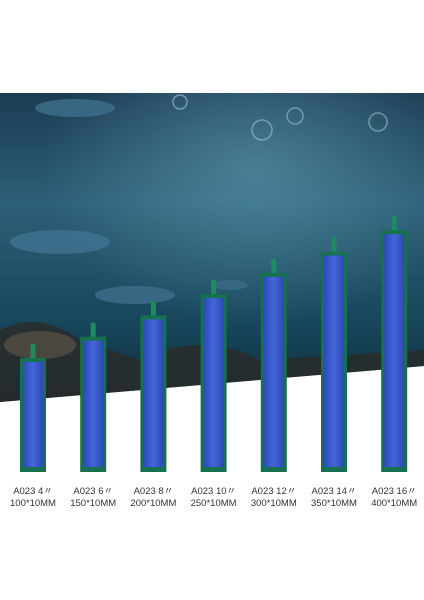  Describe the element at coordinates (334, 491) in the screenshot. I see `model-label: A023 14〃` at that location.